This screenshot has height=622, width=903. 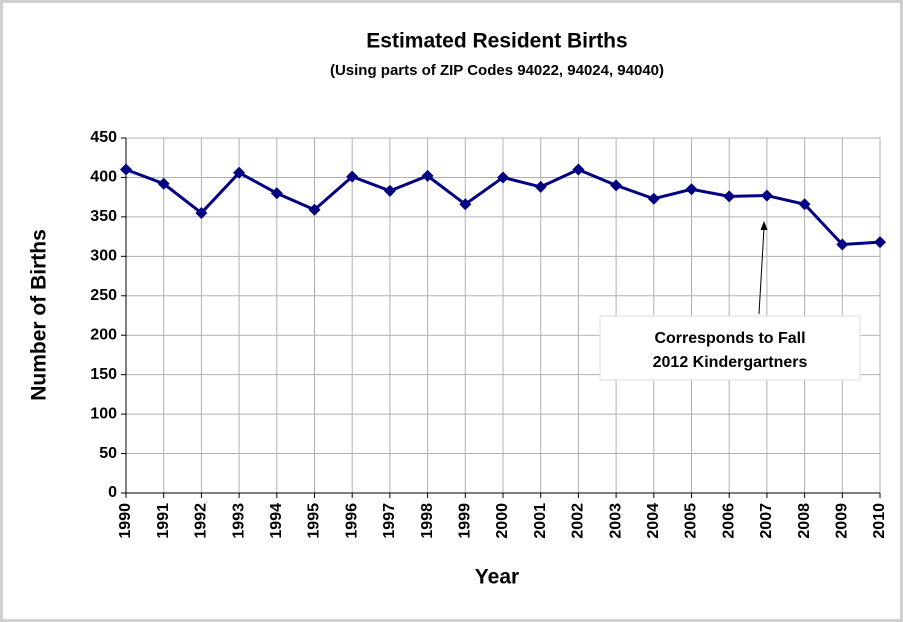 I want to click on x-tick-label: 1996, so click(x=351, y=521).